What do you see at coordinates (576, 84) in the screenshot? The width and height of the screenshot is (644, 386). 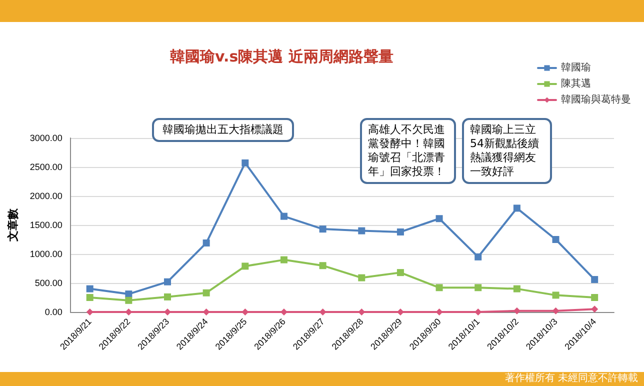 I see `legend-label: 陳其邁` at bounding box center [576, 84].